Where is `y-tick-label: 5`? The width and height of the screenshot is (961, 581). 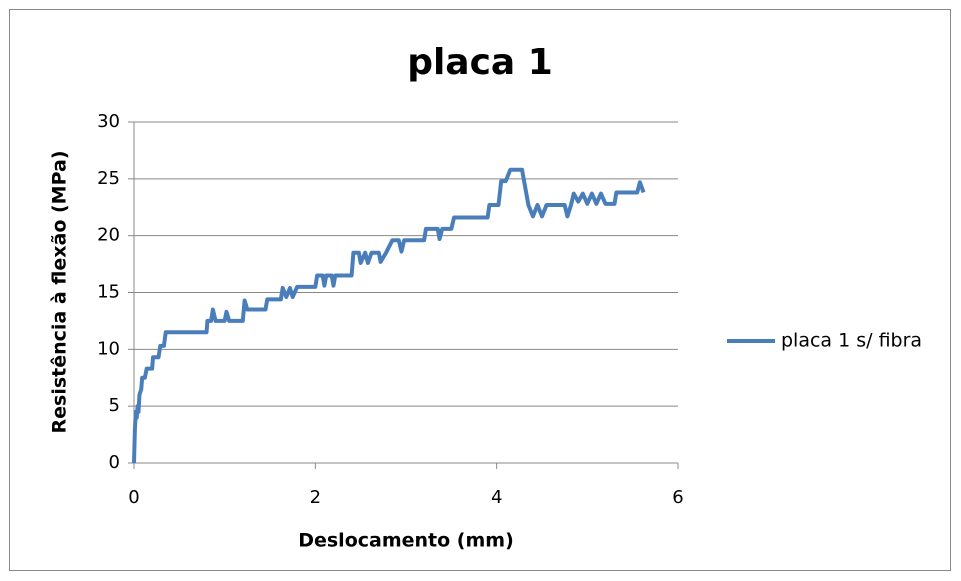
y-tick-label: 5 is located at coordinates (114, 405).